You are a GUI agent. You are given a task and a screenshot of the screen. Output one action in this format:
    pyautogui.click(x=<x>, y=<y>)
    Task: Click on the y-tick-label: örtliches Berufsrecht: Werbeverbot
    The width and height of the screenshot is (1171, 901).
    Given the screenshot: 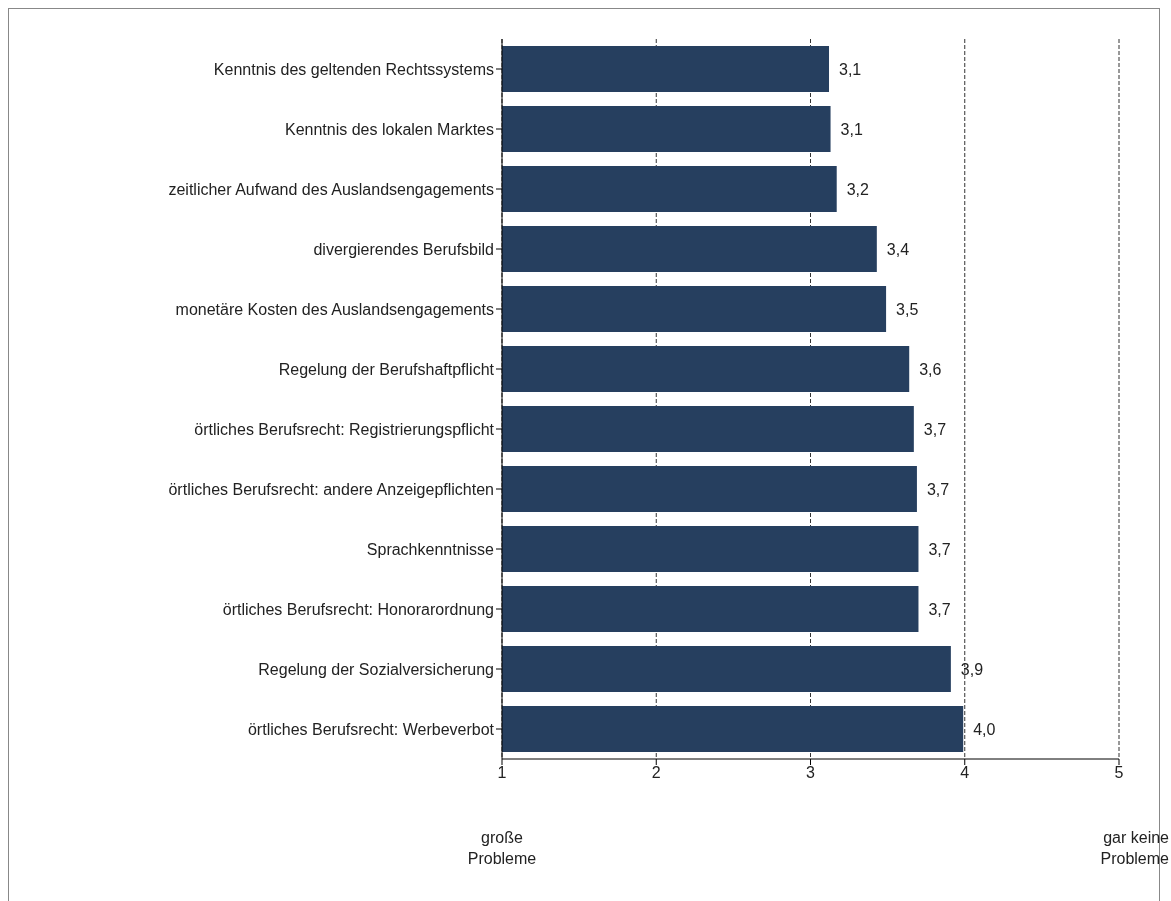 What is the action you would take?
    pyautogui.click(x=371, y=729)
    